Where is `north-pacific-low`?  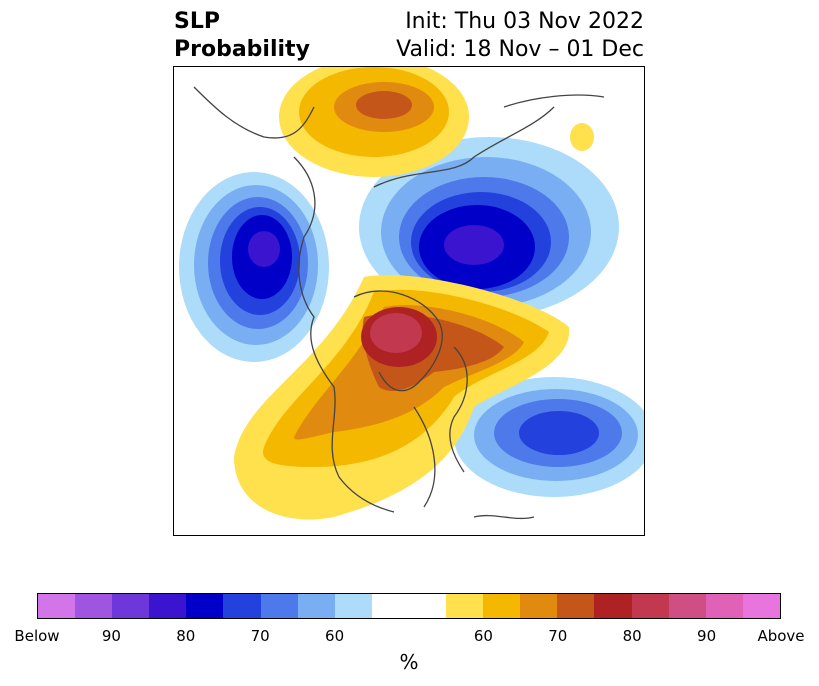 north-pacific-low is located at coordinates (254, 267).